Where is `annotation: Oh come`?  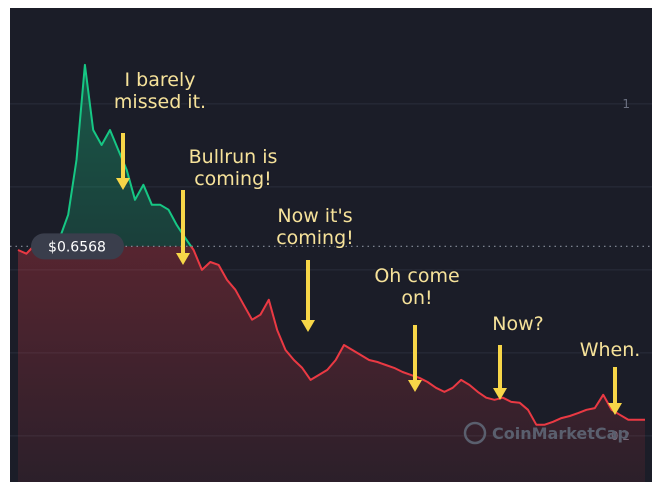 annotation: Oh come is located at coordinates (416, 276).